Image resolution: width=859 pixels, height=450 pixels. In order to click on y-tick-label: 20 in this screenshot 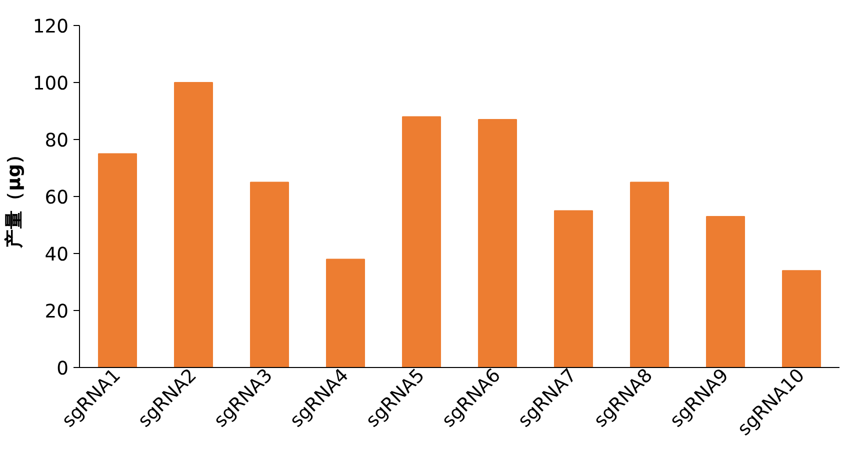, I will do `click(56, 312)`.